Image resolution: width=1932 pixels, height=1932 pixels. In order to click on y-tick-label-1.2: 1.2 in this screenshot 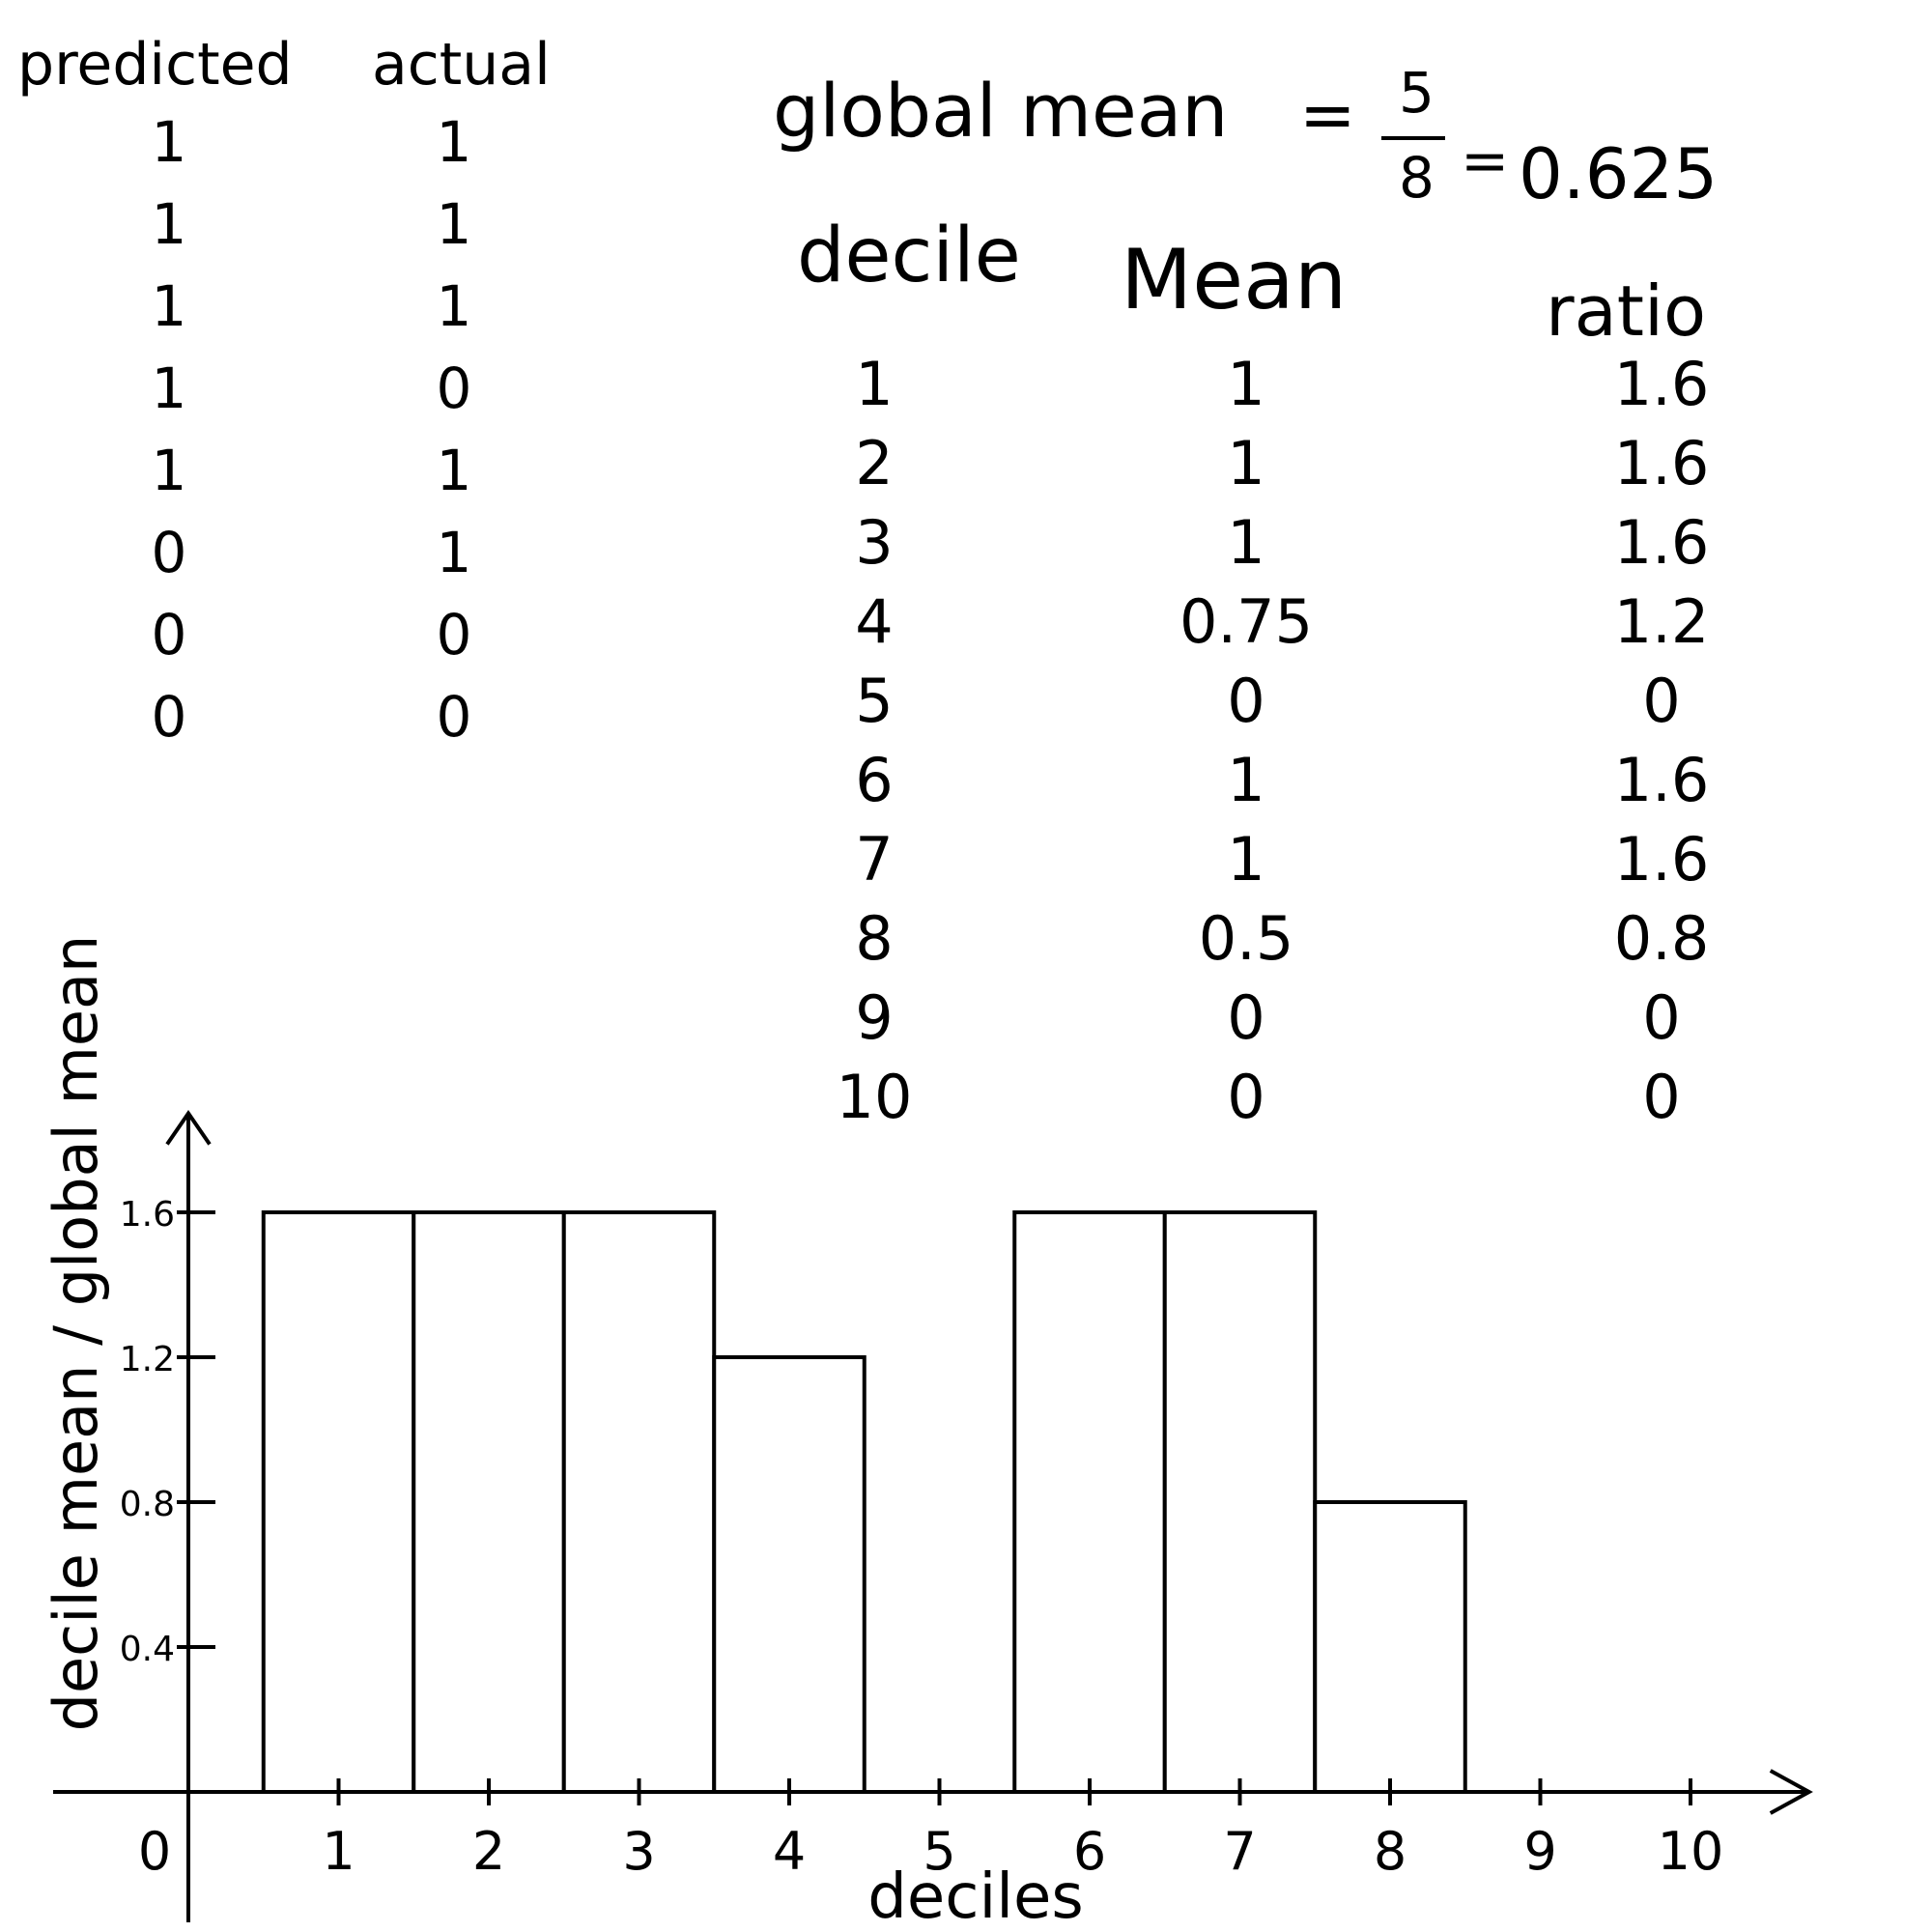, I will do `click(147, 1359)`.